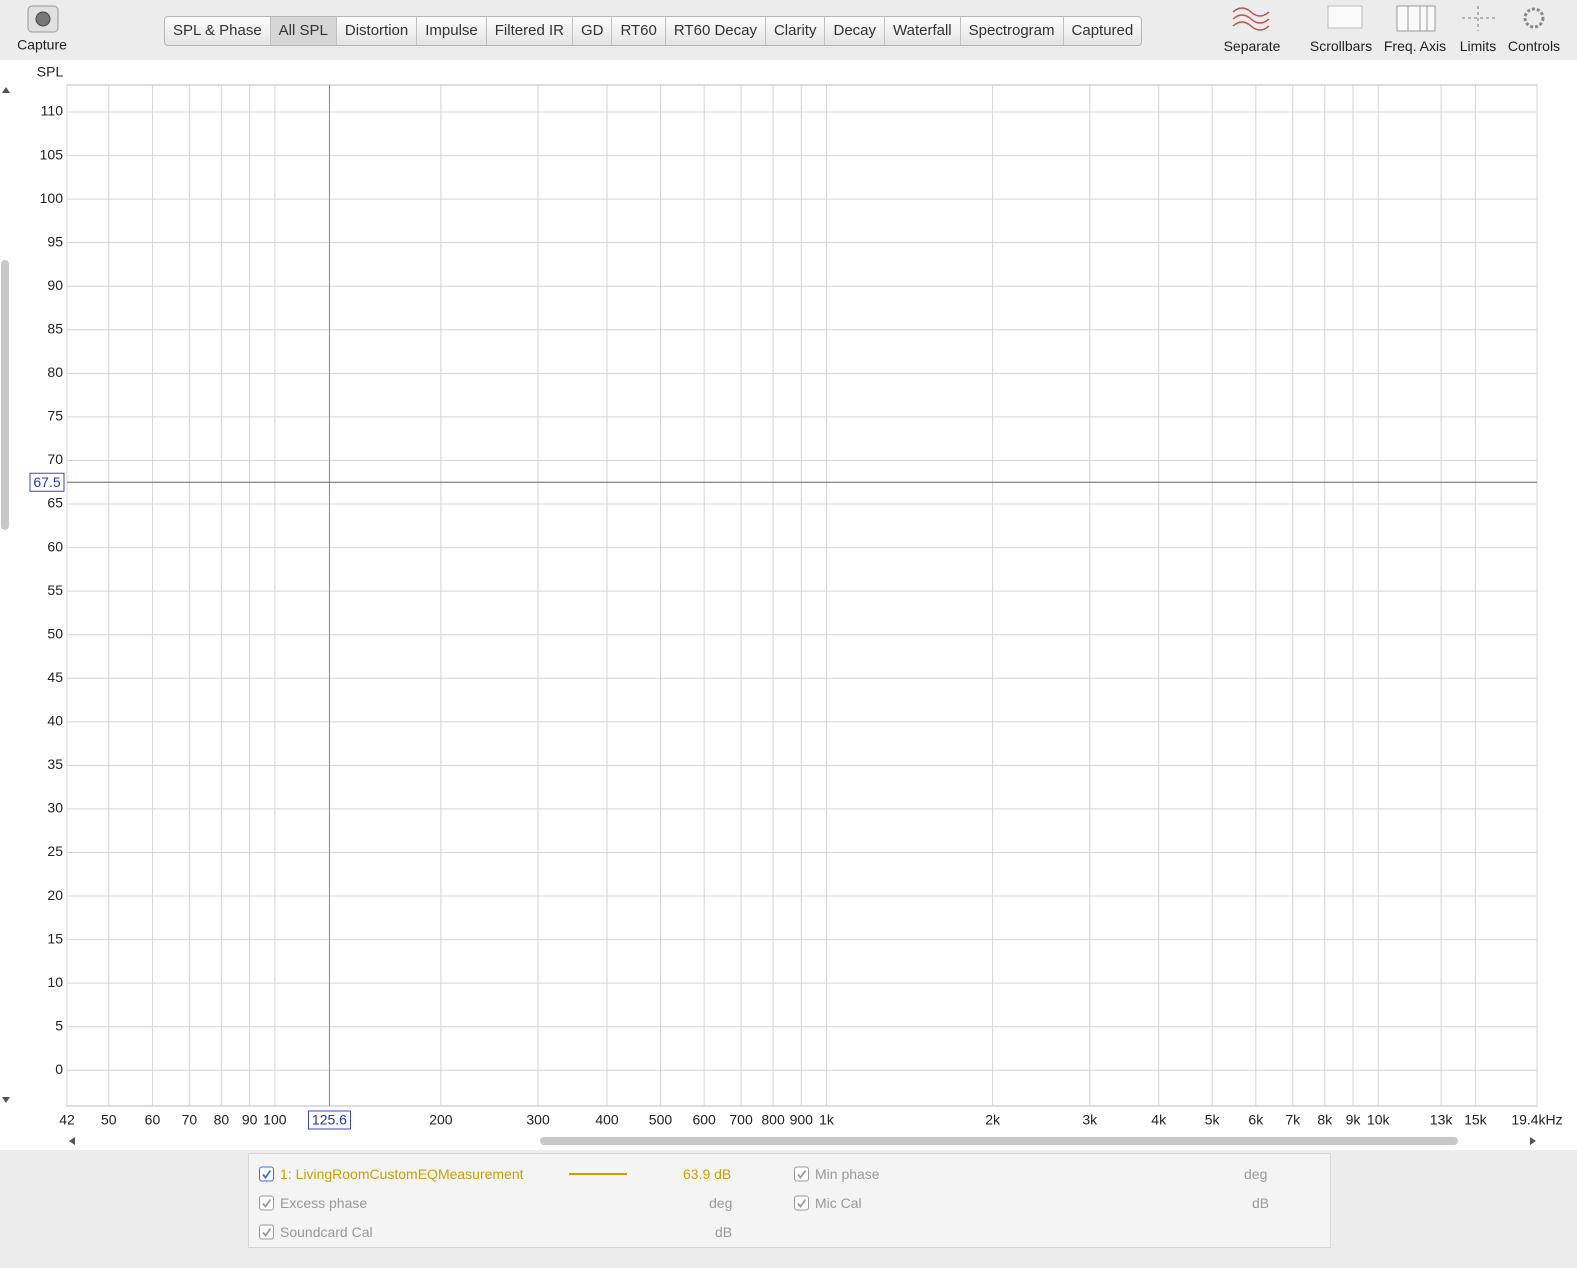 The height and width of the screenshot is (1268, 1577). I want to click on tool-label: Scrollbars, so click(1341, 46).